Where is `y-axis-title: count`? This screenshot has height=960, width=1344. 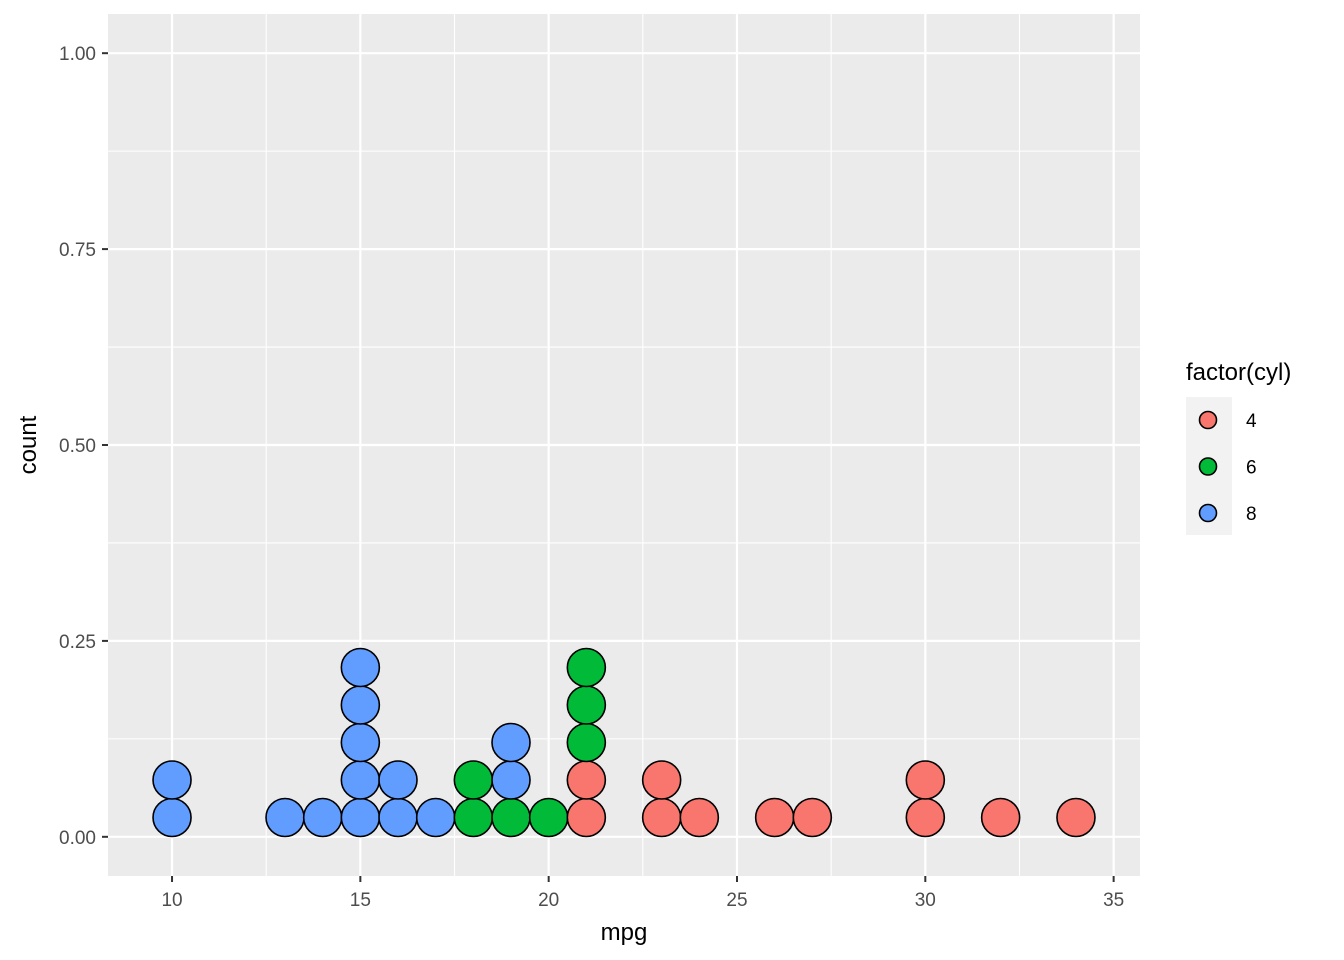 y-axis-title: count is located at coordinates (28, 444).